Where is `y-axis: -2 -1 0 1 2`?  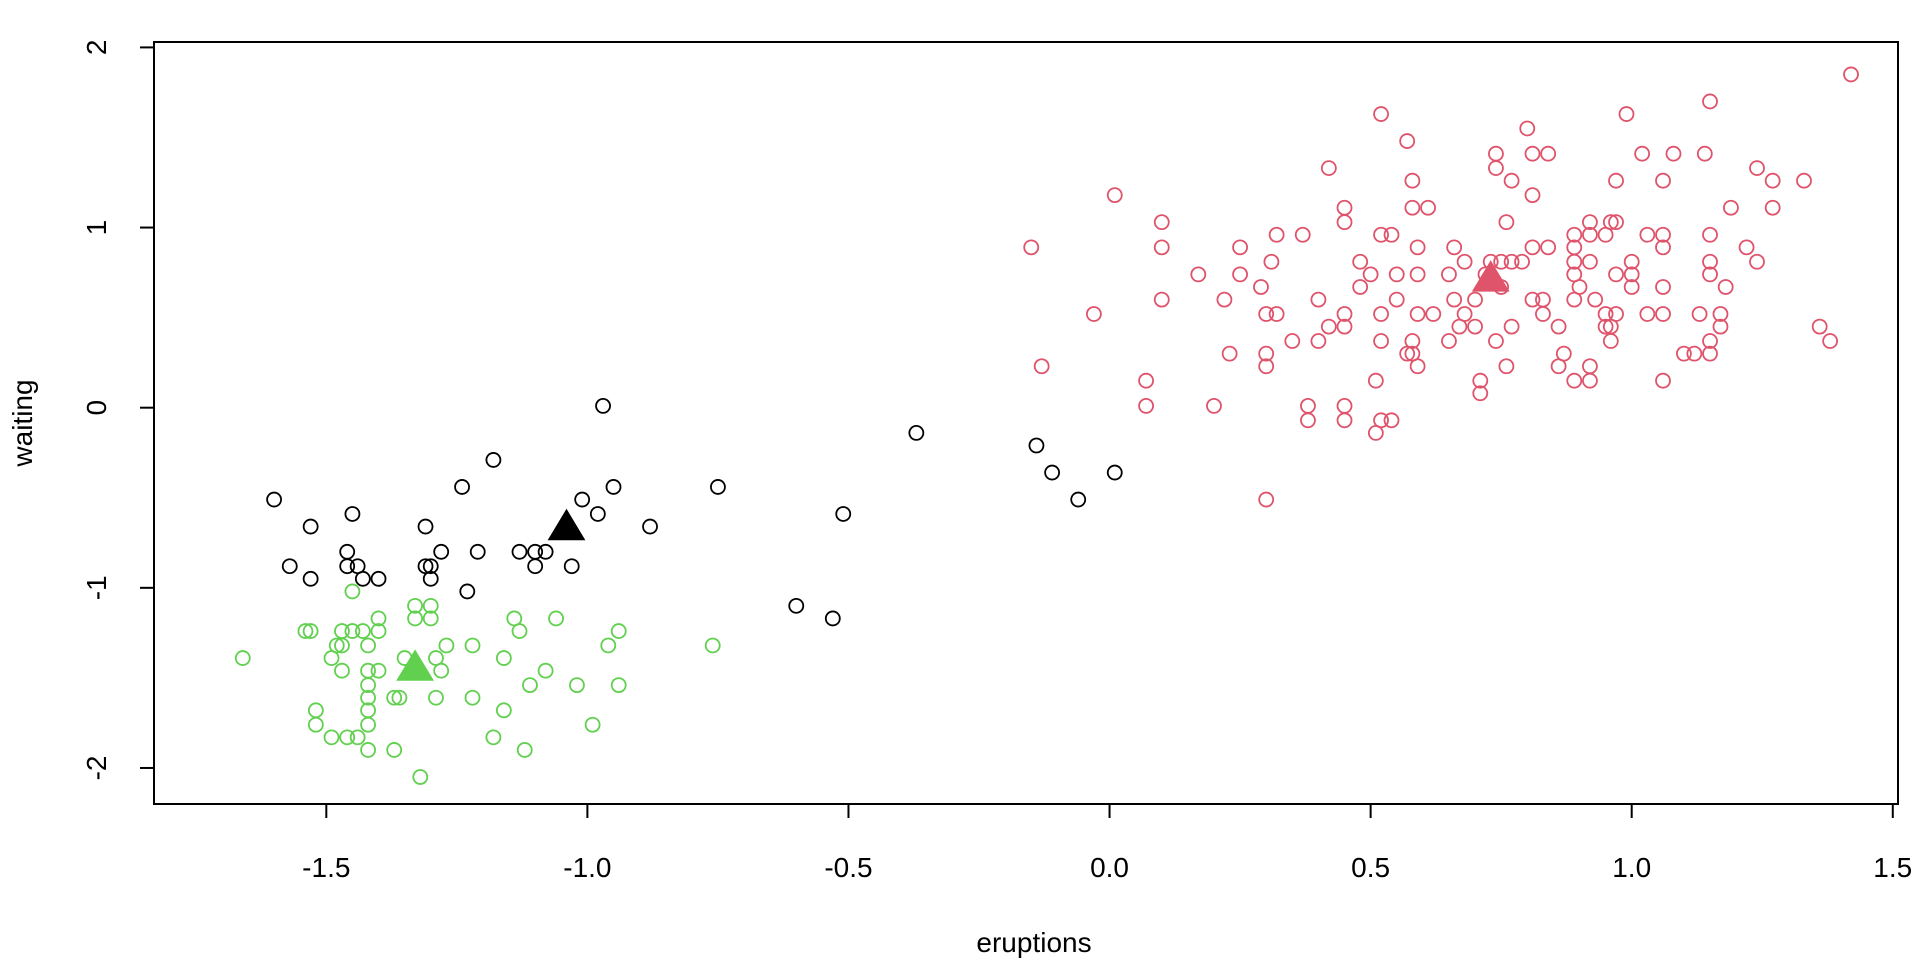
y-axis: -2 -1 0 1 2 is located at coordinates (118, 410).